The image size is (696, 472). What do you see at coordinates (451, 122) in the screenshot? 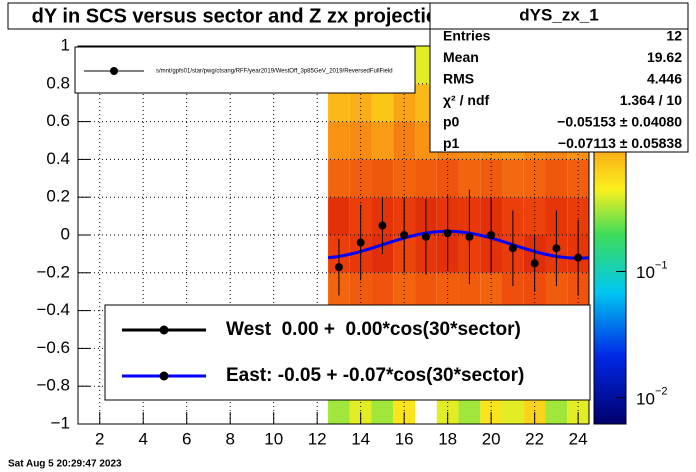
I see `stats-name: p0` at bounding box center [451, 122].